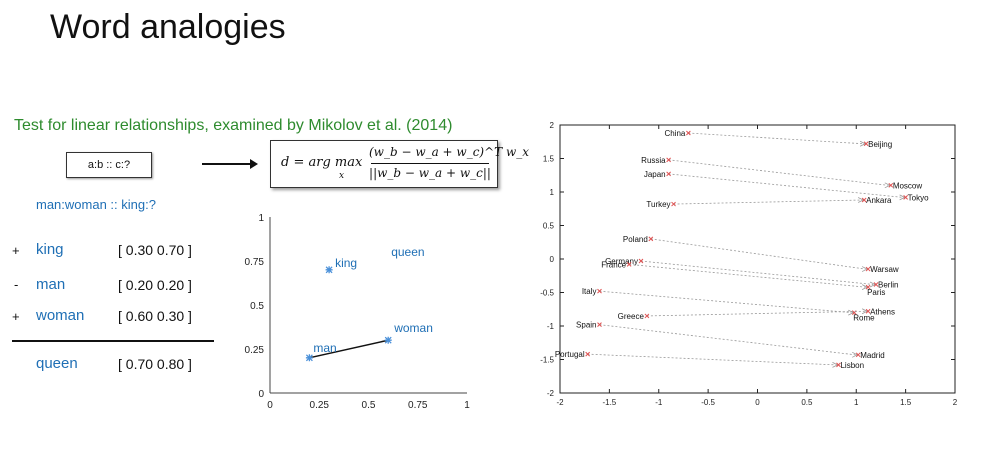 This screenshot has height=476, width=985. I want to click on y-tick-label: 0, so click(261, 394).